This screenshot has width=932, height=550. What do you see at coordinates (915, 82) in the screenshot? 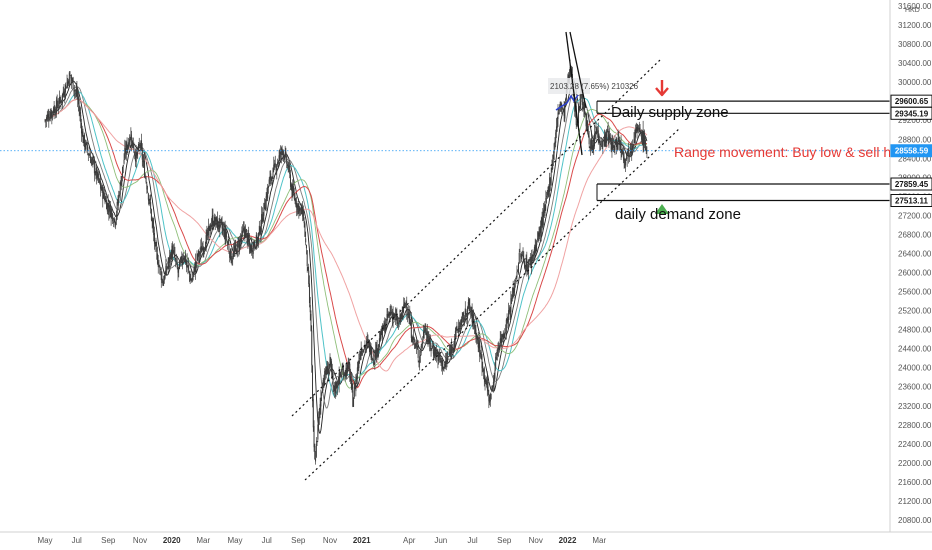
I see `y-tick-label: 30000.00` at bounding box center [915, 82].